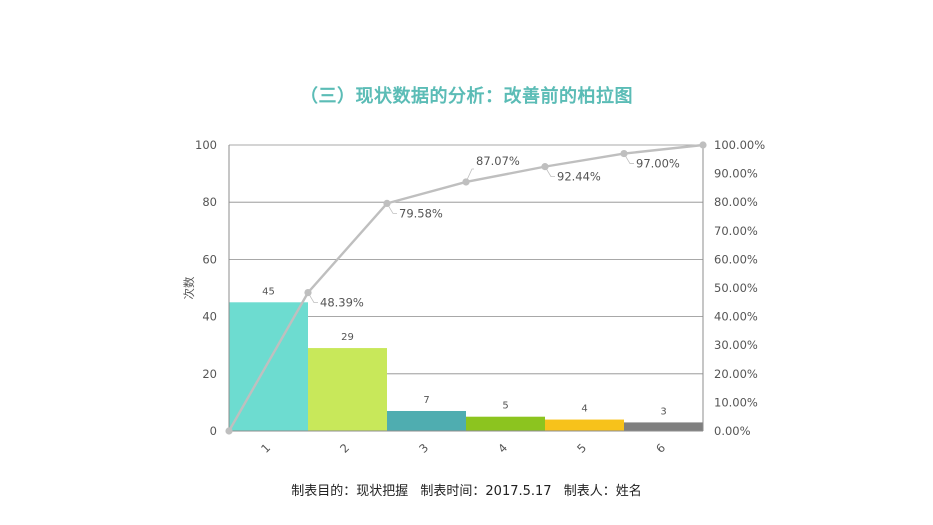  What do you see at coordinates (739, 145) in the screenshot?
I see `y2-tick-label: 100.00%` at bounding box center [739, 145].